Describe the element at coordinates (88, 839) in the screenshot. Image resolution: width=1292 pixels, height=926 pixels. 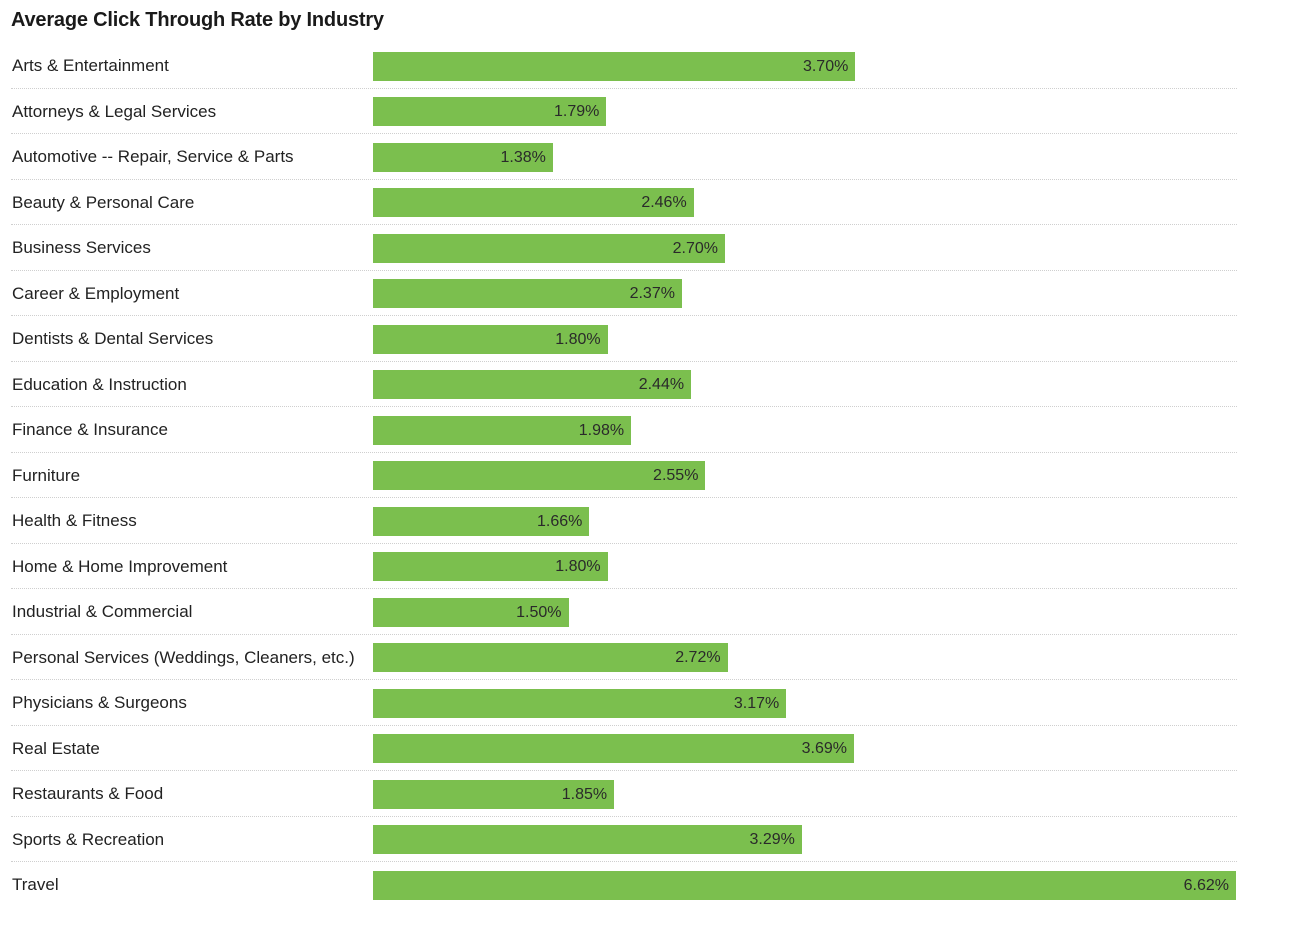
I see `category-label: Sports & Recreation` at that location.